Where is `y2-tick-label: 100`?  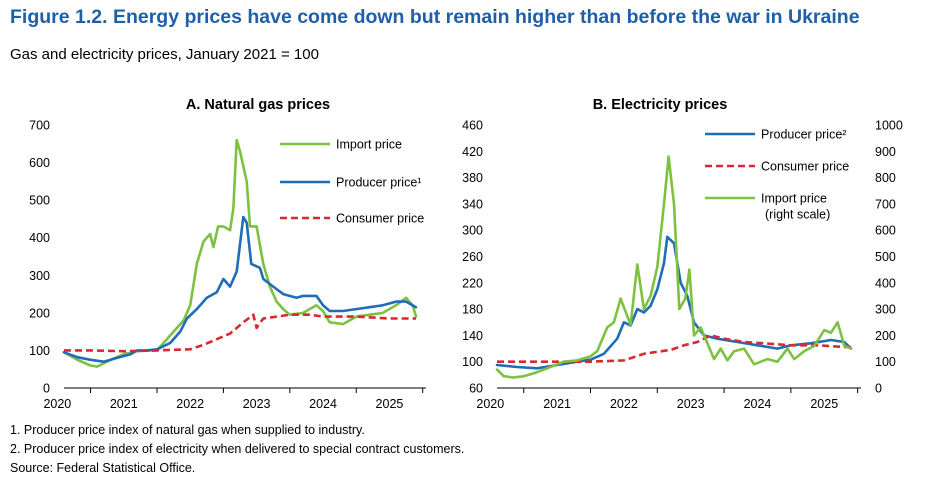 y2-tick-label: 100 is located at coordinates (885, 362).